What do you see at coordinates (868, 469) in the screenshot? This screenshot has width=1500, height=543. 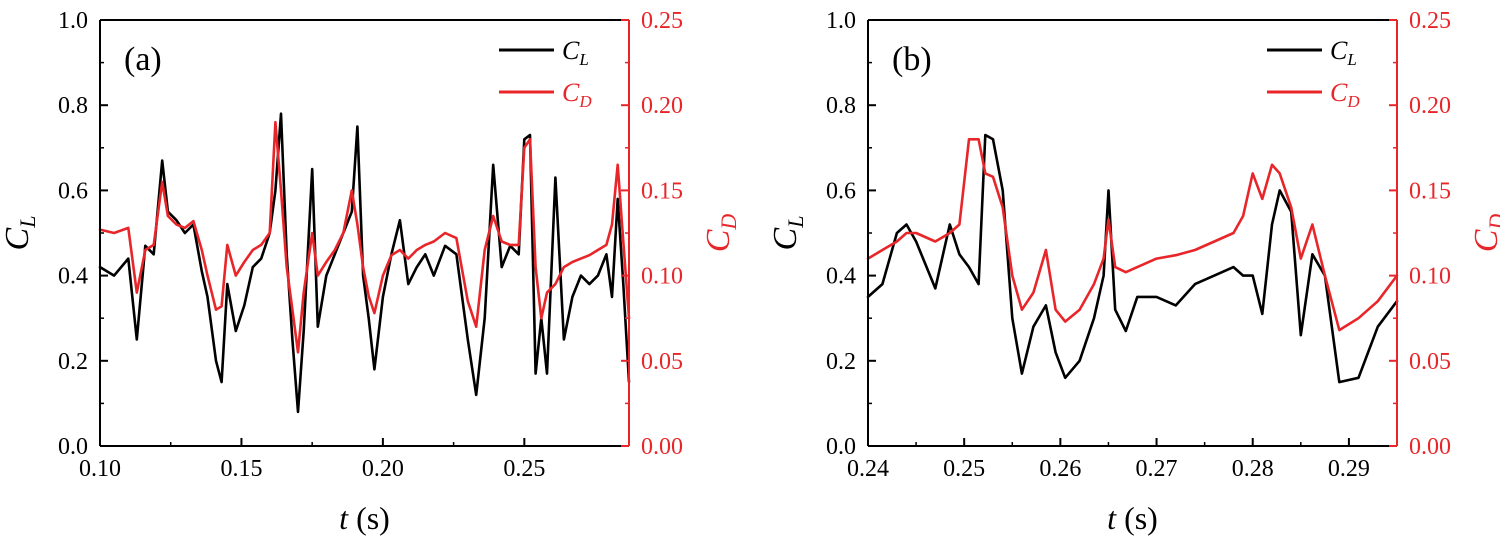 I see `x-tick-label: 0.24` at bounding box center [868, 469].